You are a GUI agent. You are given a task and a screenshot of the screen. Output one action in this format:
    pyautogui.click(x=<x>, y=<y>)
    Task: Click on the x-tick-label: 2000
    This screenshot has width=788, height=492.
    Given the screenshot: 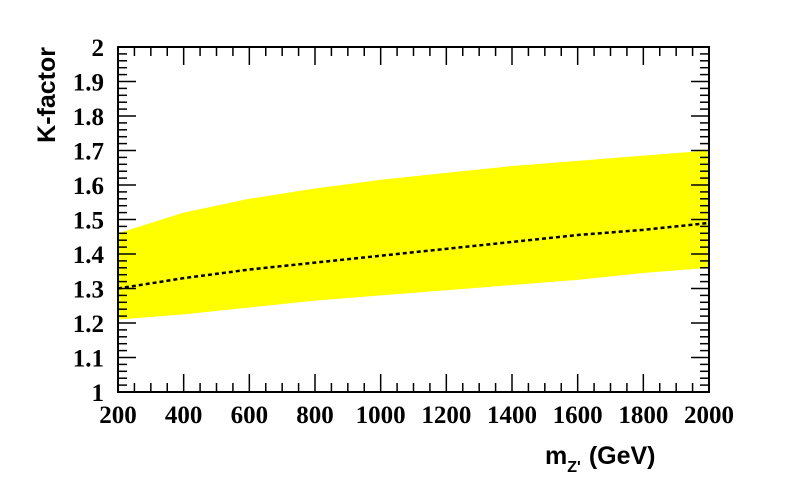 What is the action you would take?
    pyautogui.click(x=709, y=415)
    